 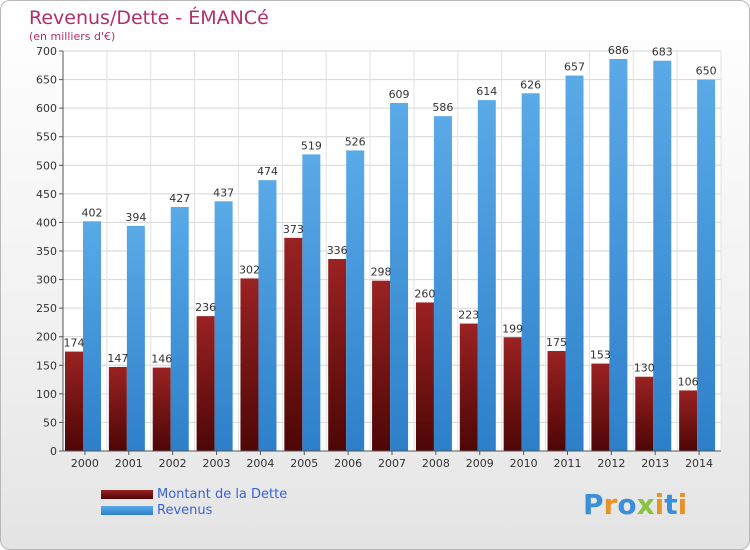 I want to click on y-tick-label: 350, so click(x=46, y=251).